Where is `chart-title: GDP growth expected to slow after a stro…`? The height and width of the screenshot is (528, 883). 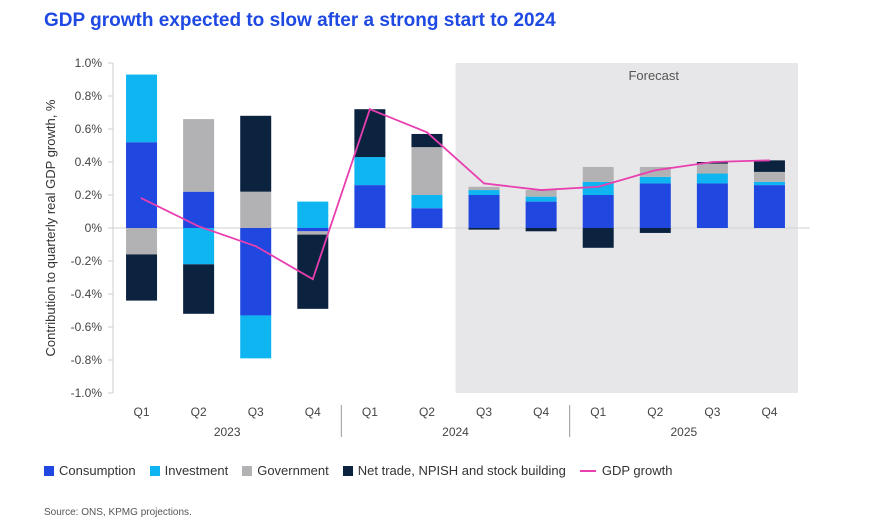
chart-title: GDP growth expected to slow after a stro… is located at coordinates (300, 20).